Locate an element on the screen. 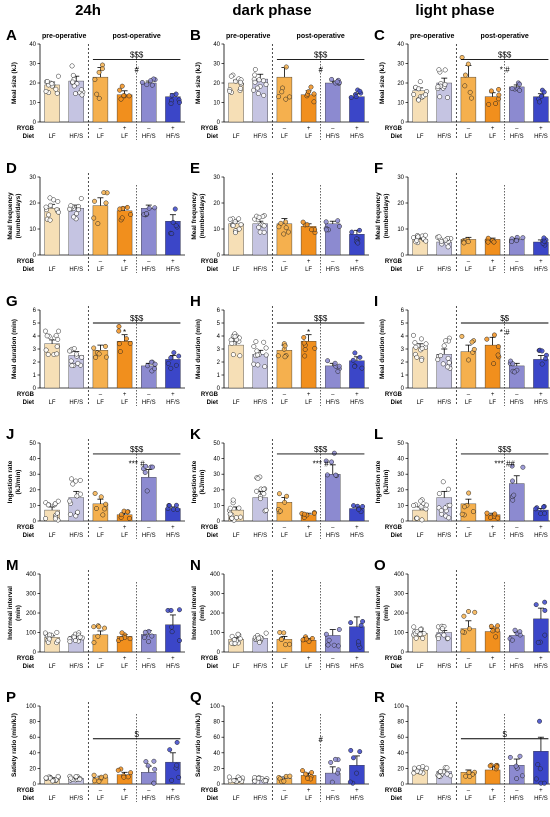 The image size is (550, 817). y-tick-label: 3 is located at coordinates (35, 350).